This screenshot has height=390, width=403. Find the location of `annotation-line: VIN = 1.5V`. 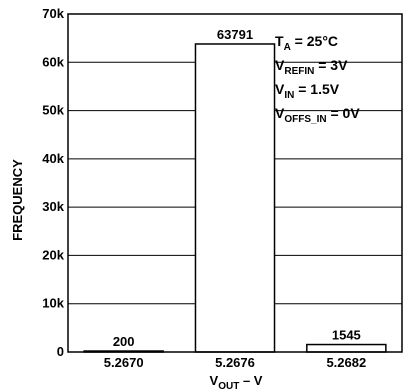

annotation-line: VIN = 1.5V is located at coordinates (307, 91).